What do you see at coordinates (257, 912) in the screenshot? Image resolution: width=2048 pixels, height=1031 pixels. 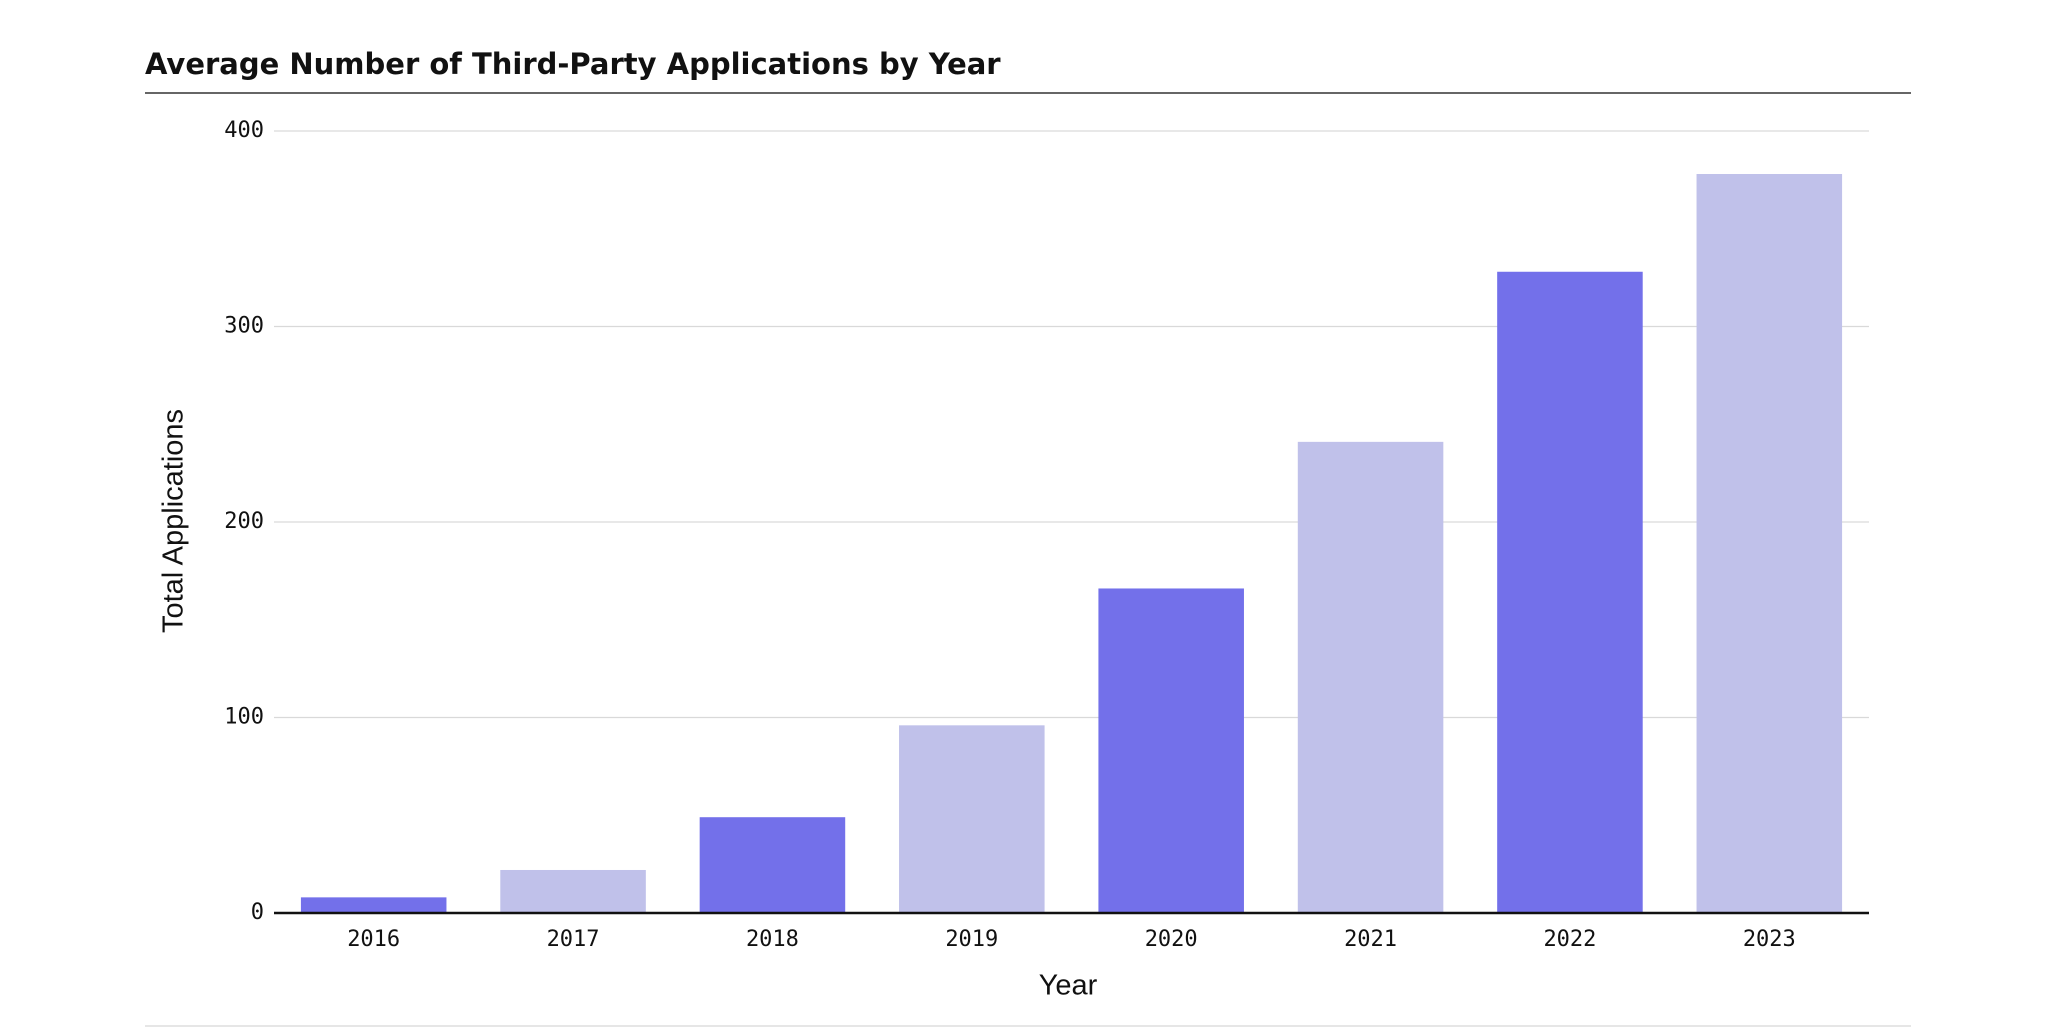 I see `y-tick-label: 0` at bounding box center [257, 912].